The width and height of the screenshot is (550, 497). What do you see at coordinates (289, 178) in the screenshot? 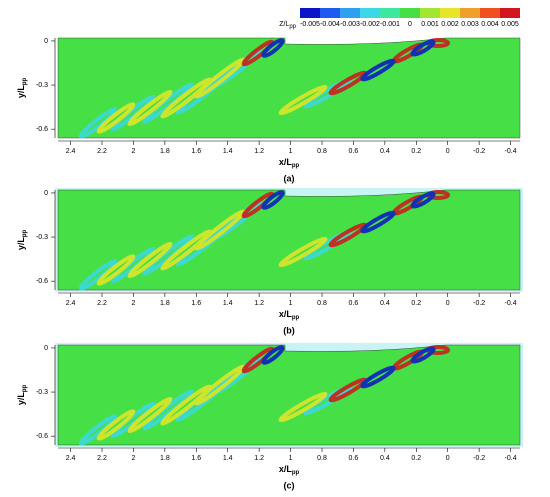
I see `caption: (a)` at bounding box center [289, 178].